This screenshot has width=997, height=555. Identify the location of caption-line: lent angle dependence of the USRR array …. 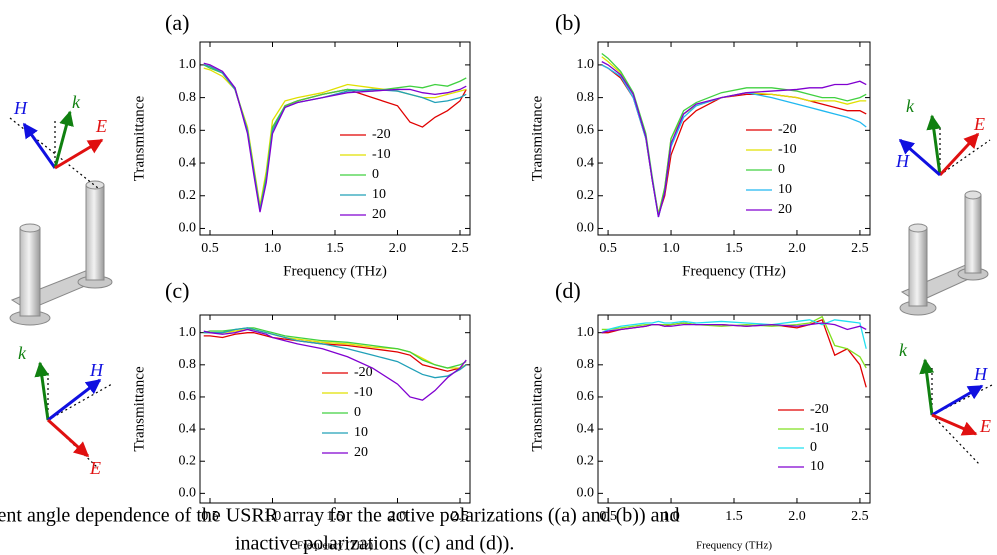
(340, 516).